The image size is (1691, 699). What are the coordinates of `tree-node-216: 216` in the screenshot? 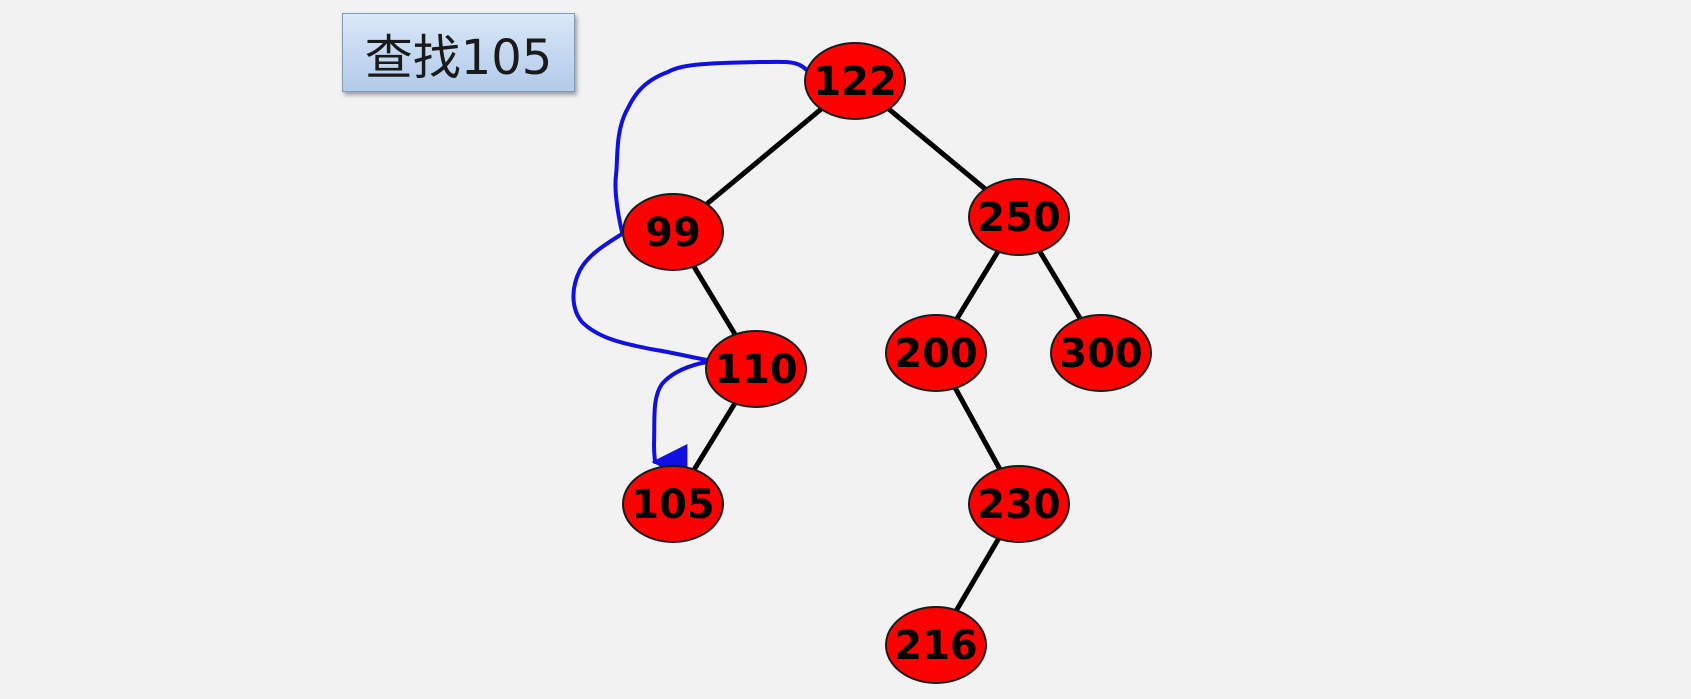 It's located at (936, 645).